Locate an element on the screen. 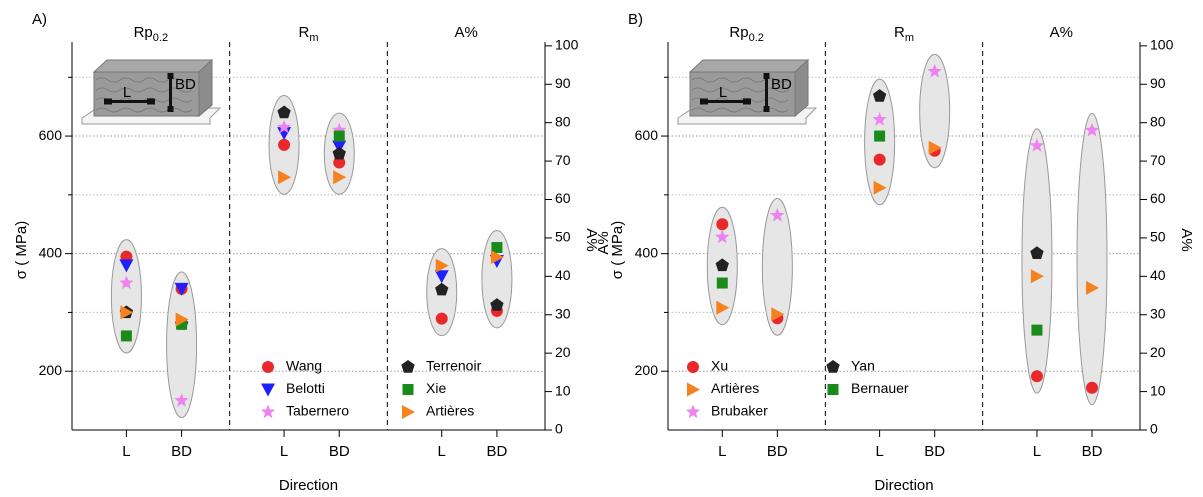  panel-label: B) is located at coordinates (635, 19).